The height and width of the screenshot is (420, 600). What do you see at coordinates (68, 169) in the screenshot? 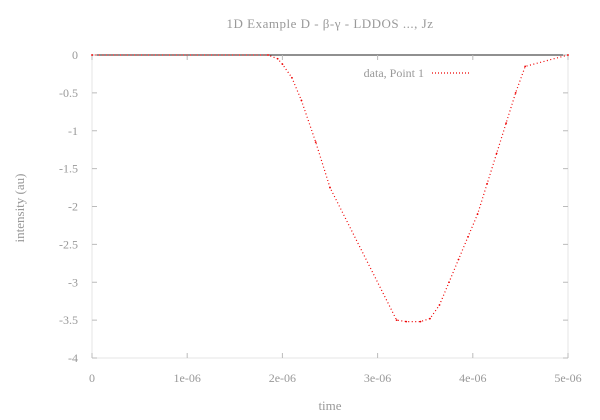
I see `y-tick-label: -1.5` at bounding box center [68, 169].